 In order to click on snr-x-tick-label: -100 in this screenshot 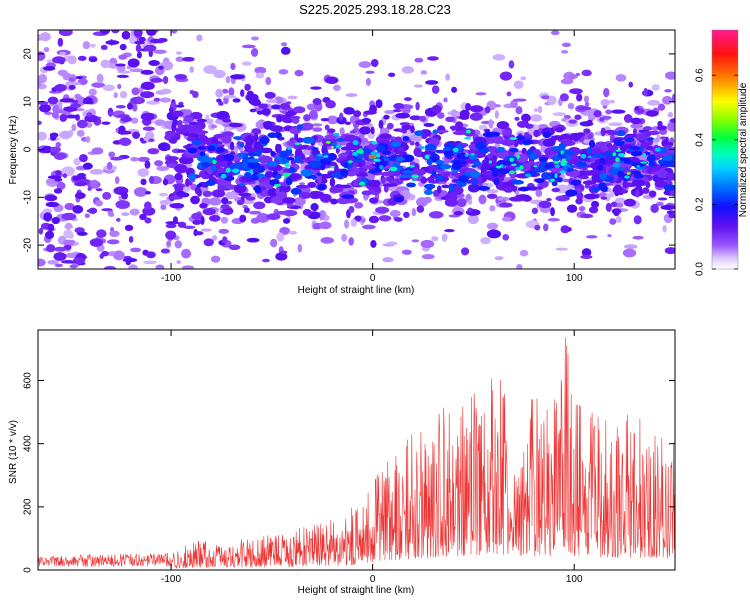, I will do `click(171, 579)`.